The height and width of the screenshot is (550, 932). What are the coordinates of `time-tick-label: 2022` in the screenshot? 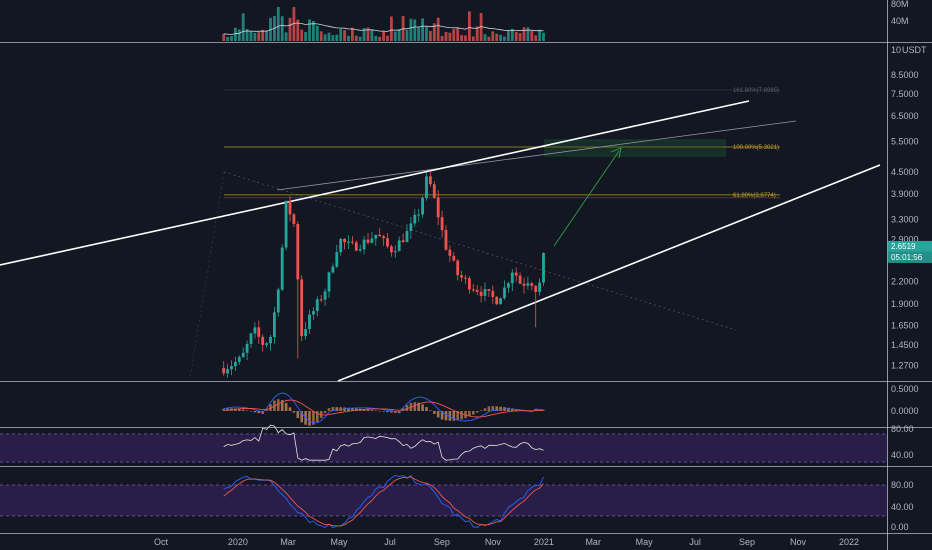 It's located at (849, 542).